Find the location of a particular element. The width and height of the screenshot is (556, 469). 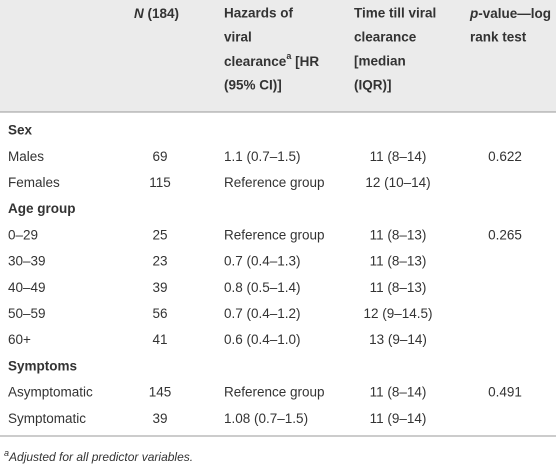

n-cell: 145 is located at coordinates (160, 392).